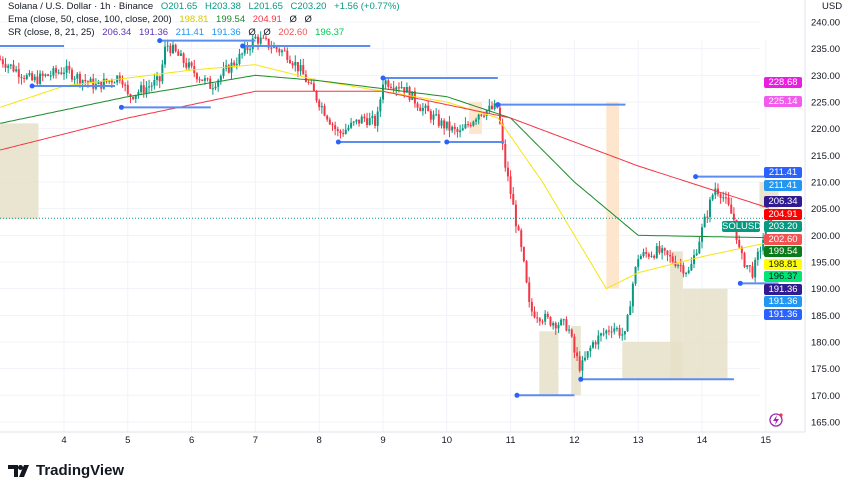 The width and height of the screenshot is (852, 485). What do you see at coordinates (511, 440) in the screenshot?
I see `x-tick-label: 11` at bounding box center [511, 440].